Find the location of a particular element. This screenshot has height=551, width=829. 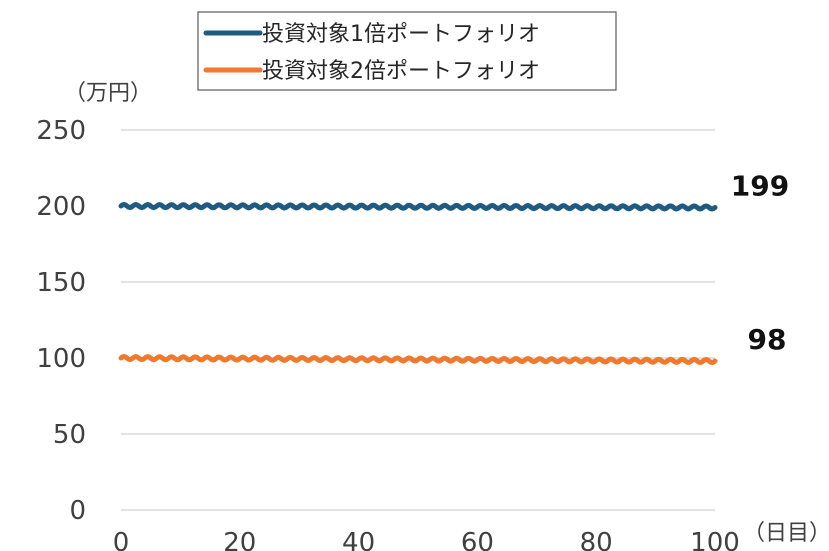

legend-label-2: 投資対象2倍ポートフォリオ is located at coordinates (401, 71).